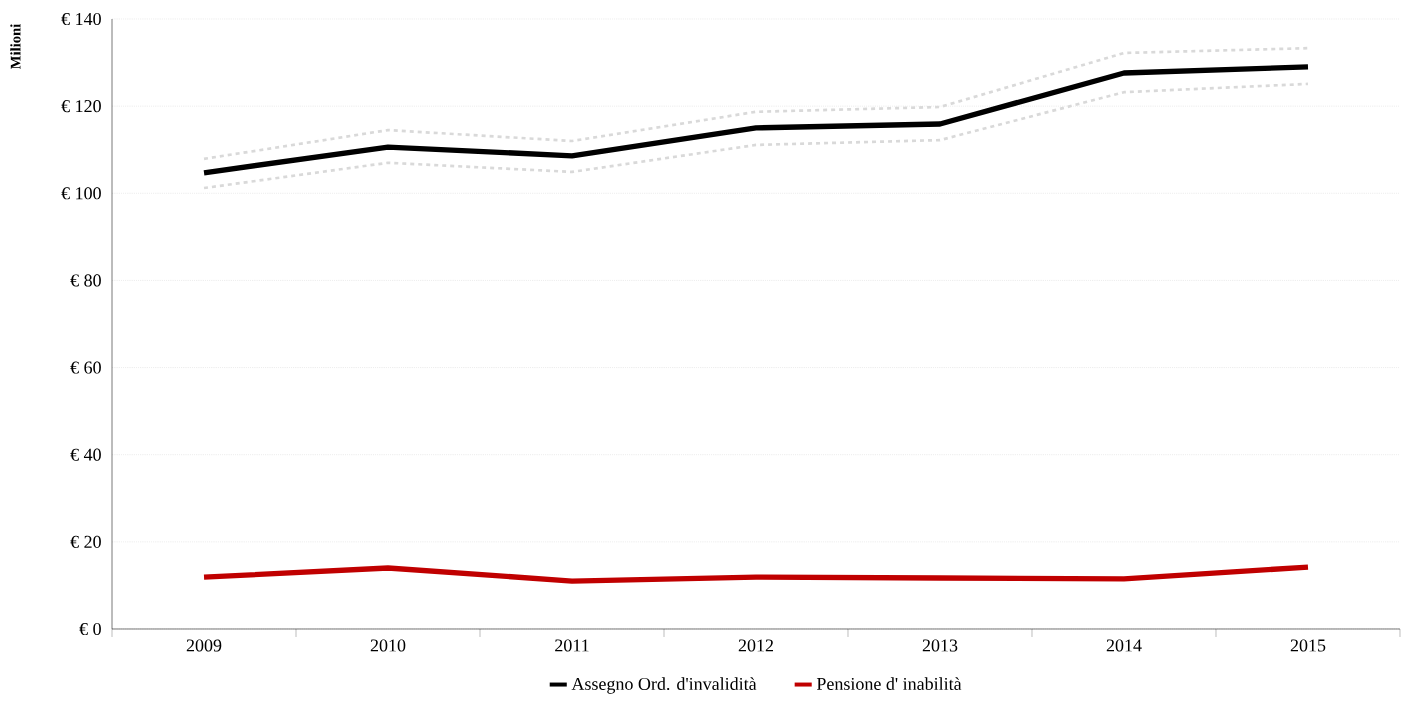 The height and width of the screenshot is (703, 1411). I want to click on y-tick-label: € 0, so click(90, 629).